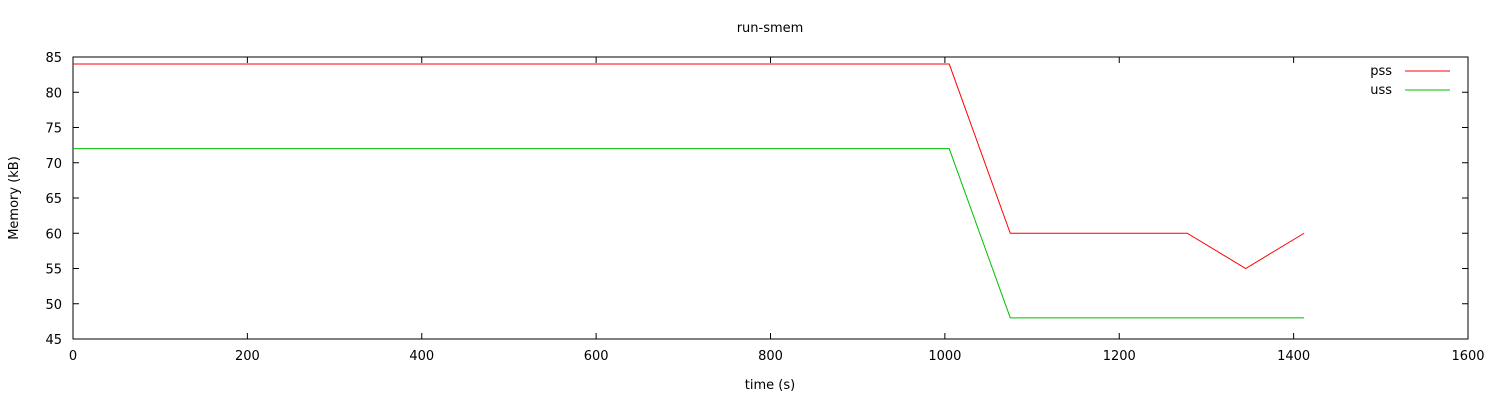 This screenshot has width=1500, height=404. What do you see at coordinates (53, 270) in the screenshot?
I see `y-tick-label: 55` at bounding box center [53, 270].